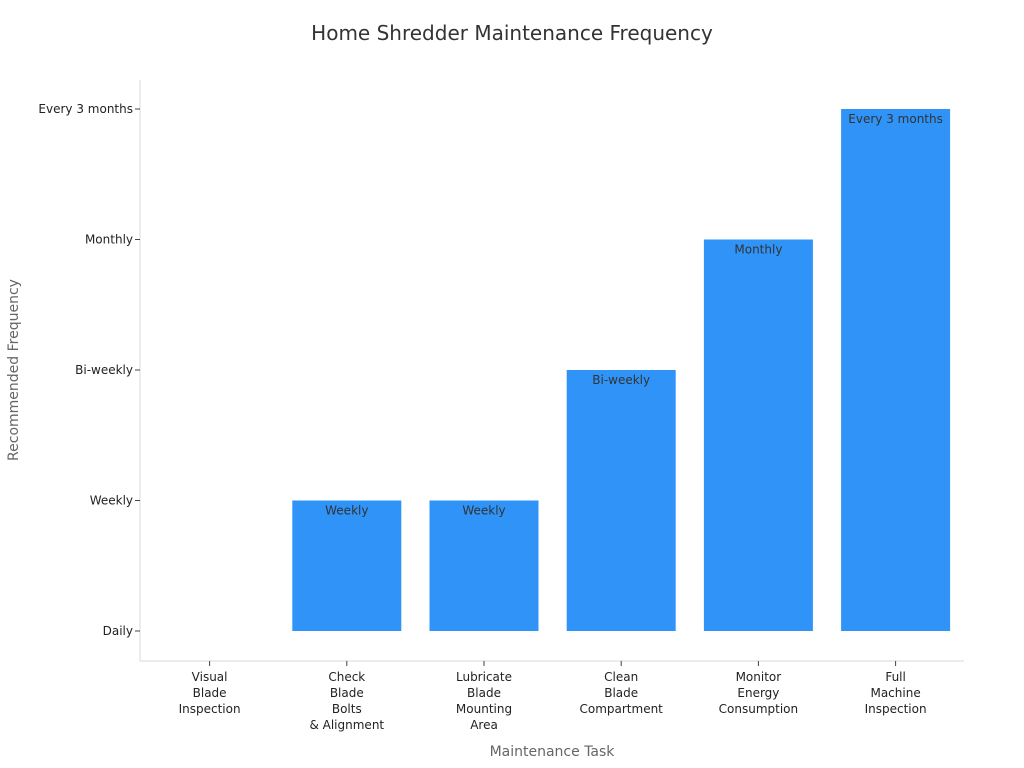  Describe the element at coordinates (346, 725) in the screenshot. I see `x-tick-label-line: & Alignment` at that location.